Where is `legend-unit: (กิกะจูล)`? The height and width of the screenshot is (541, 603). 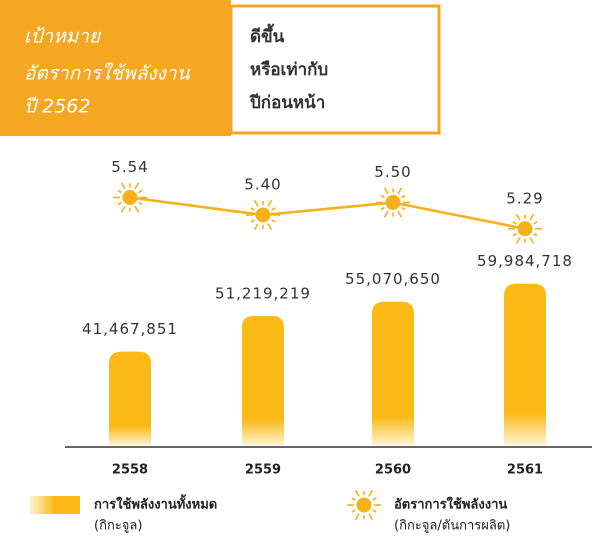
legend-unit: (กิกะจูล) is located at coordinates (118, 526).